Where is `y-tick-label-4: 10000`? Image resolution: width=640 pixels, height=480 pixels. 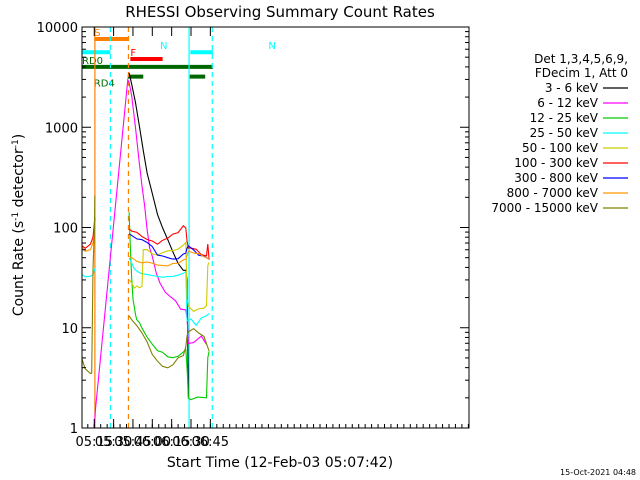
y-tick-label-4: 10000 is located at coordinates (57, 28).